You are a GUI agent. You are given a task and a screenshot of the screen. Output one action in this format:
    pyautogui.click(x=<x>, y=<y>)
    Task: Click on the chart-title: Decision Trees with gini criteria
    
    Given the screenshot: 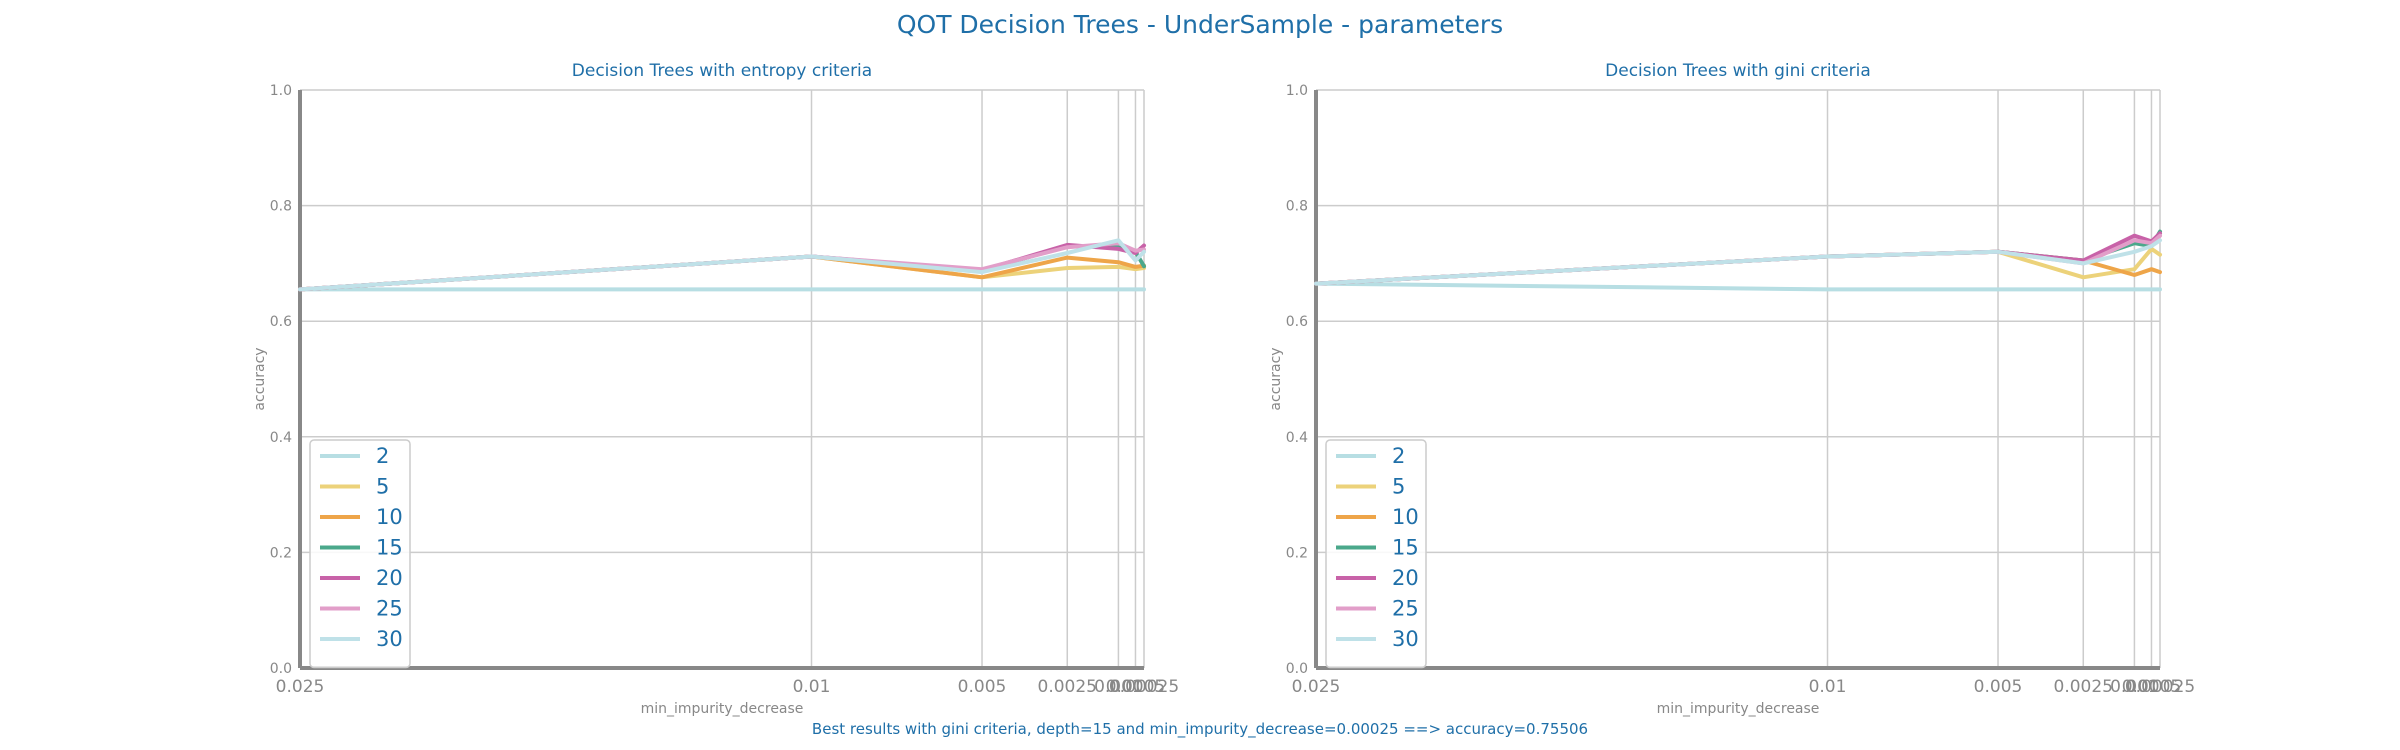 What is the action you would take?
    pyautogui.click(x=1738, y=71)
    